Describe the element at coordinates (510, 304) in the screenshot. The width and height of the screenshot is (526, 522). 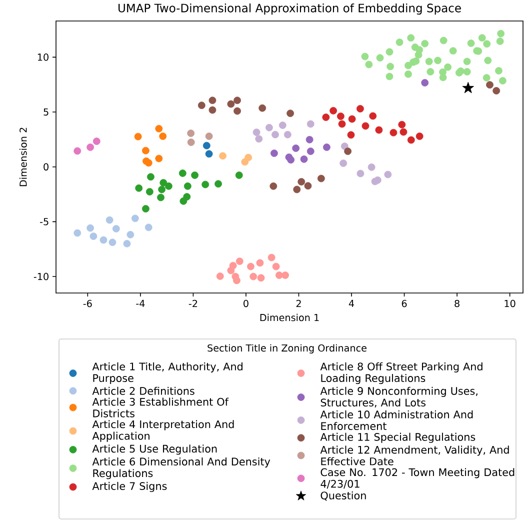
I see `x-tick-label: 10` at that location.